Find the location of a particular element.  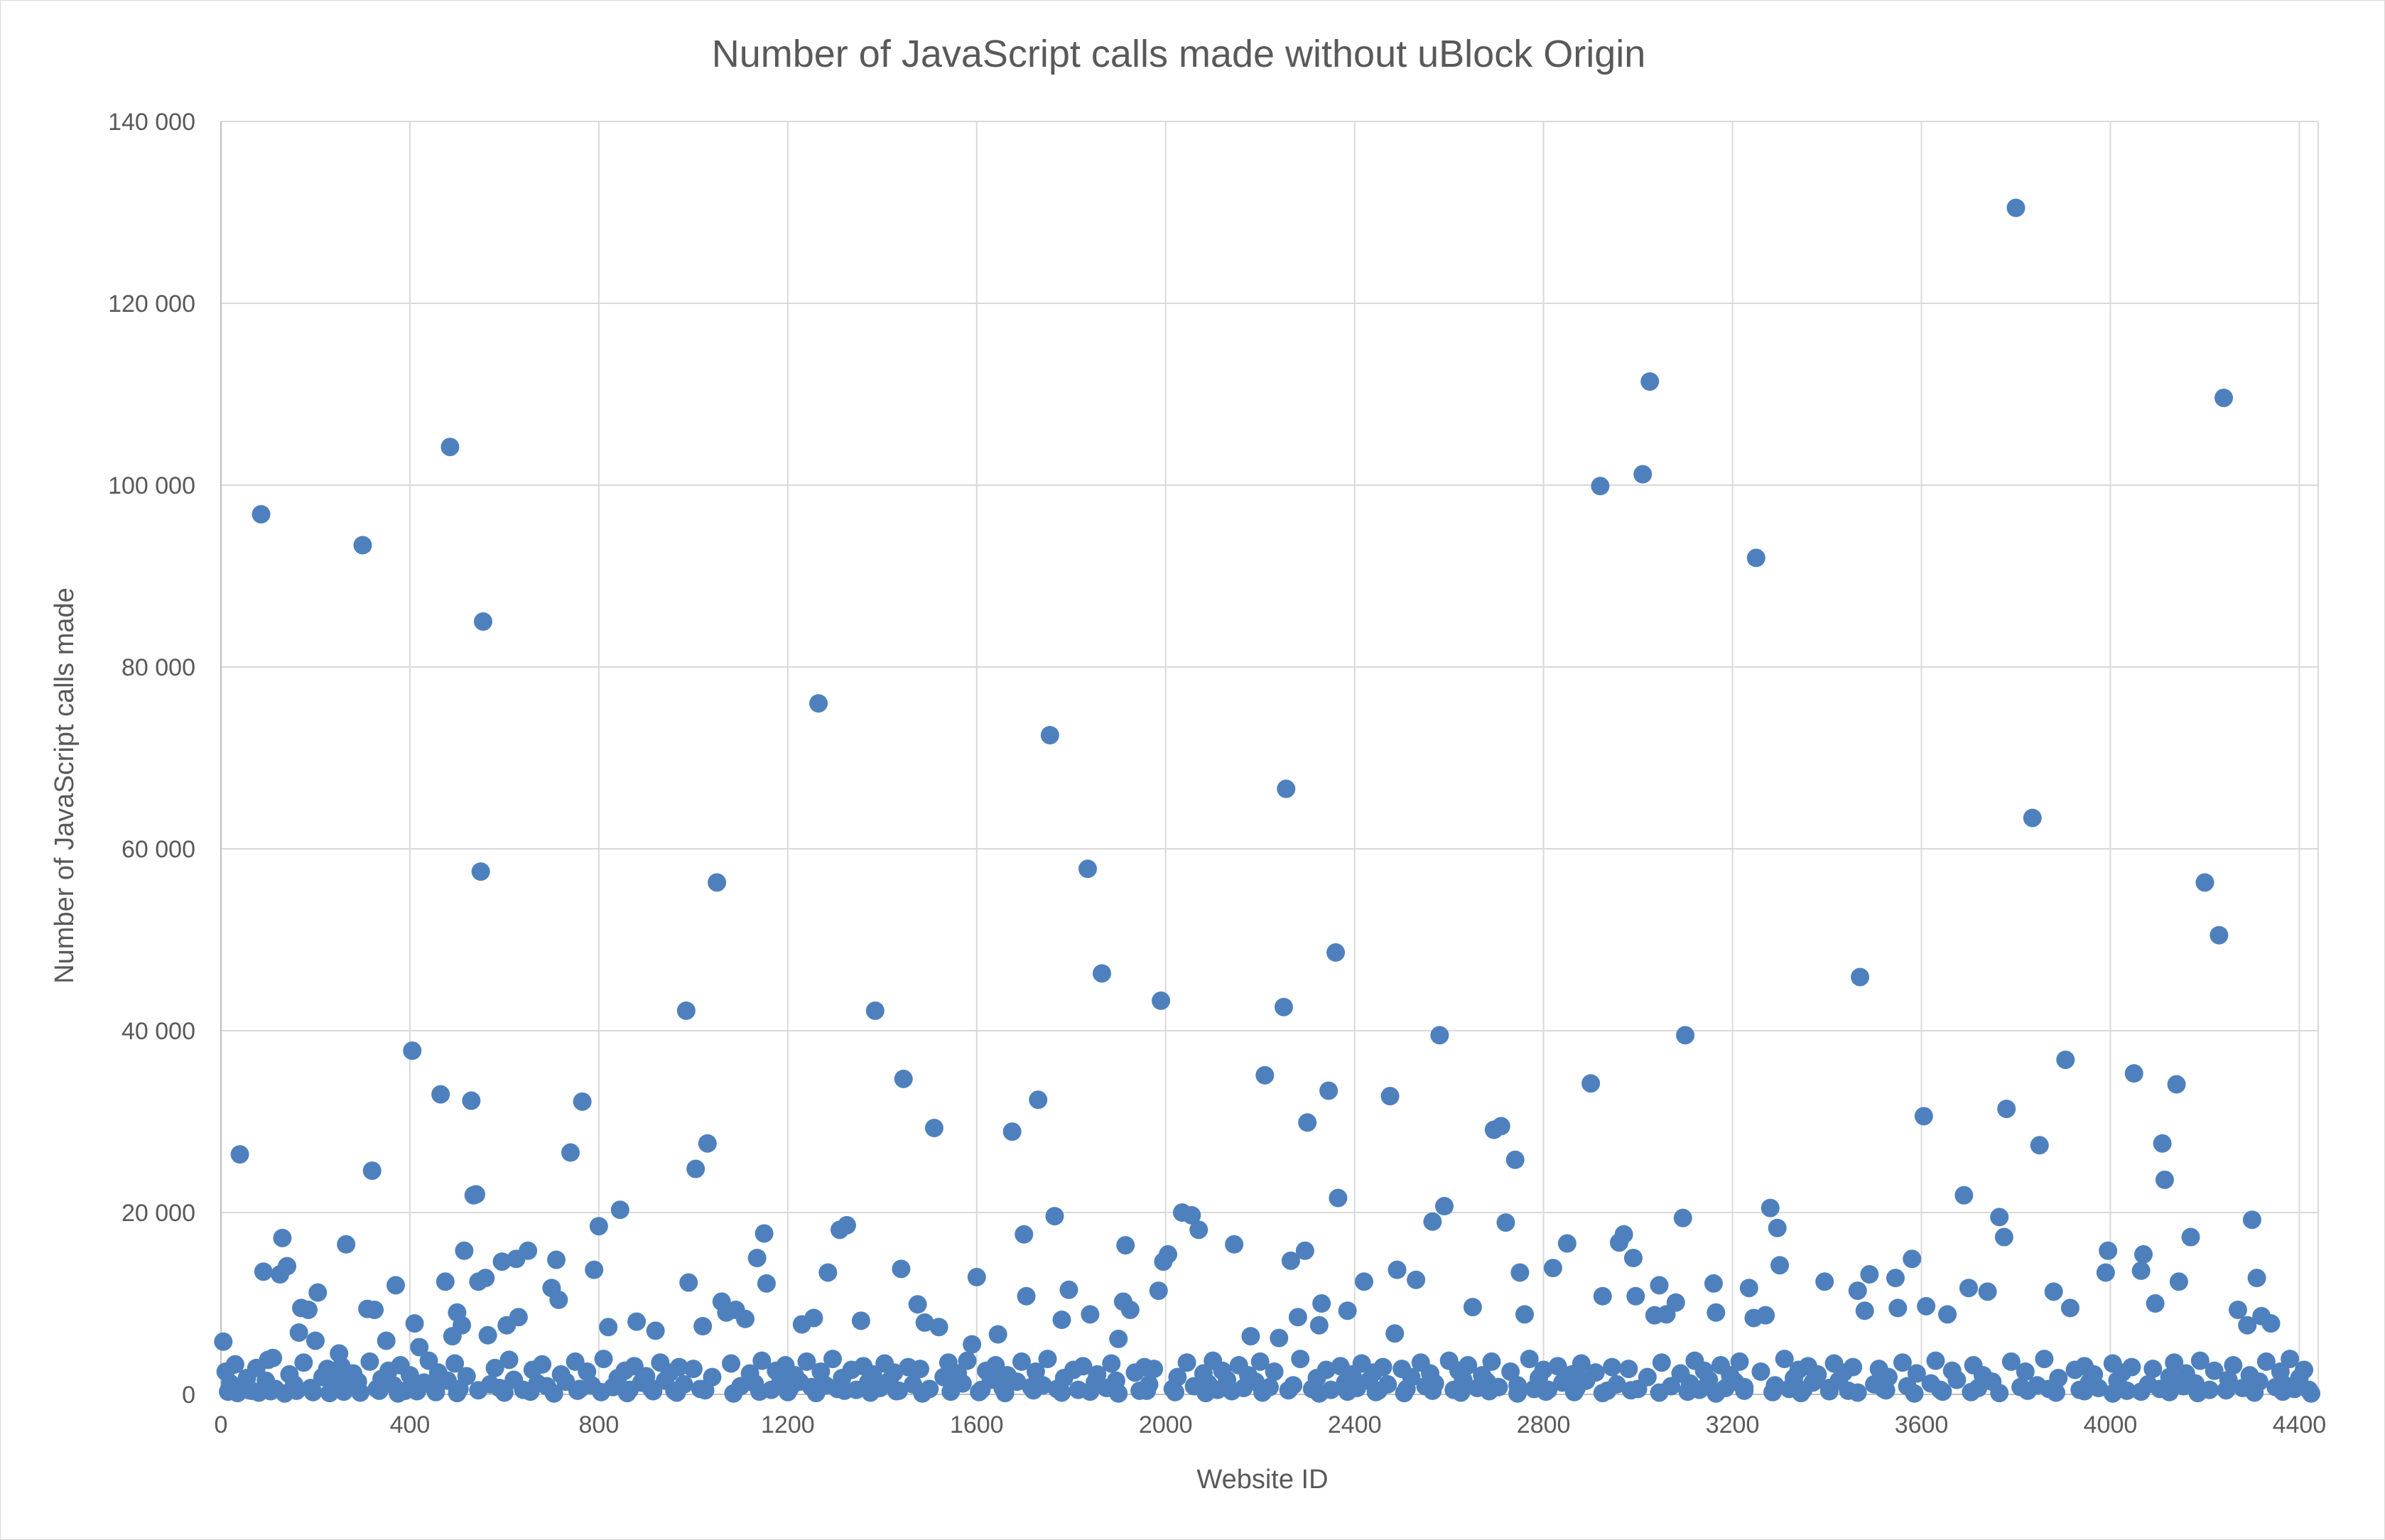

y-tick-label: 40 000 is located at coordinates (158, 1031).